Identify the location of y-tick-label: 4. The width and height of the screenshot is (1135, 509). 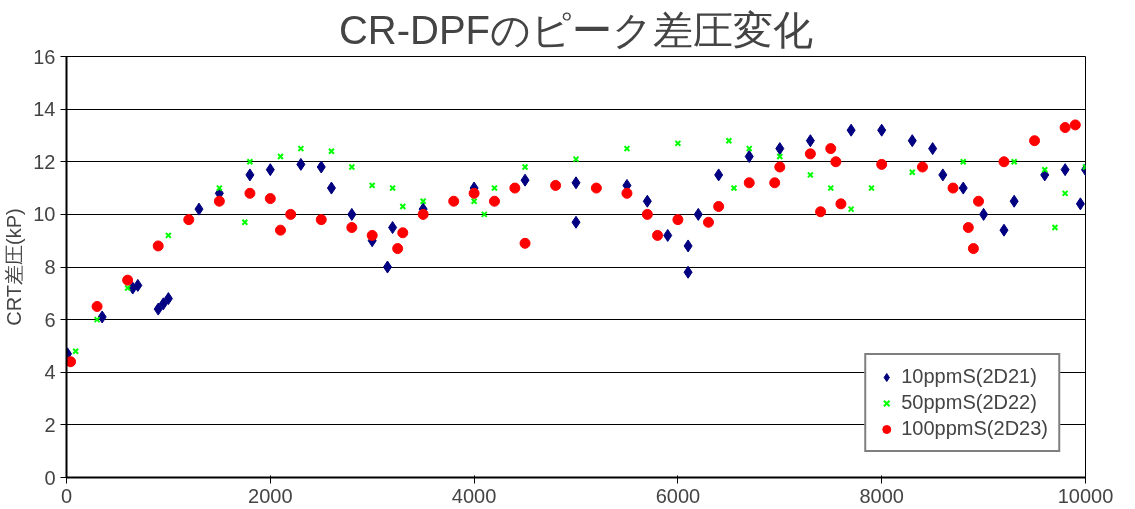
(50, 372).